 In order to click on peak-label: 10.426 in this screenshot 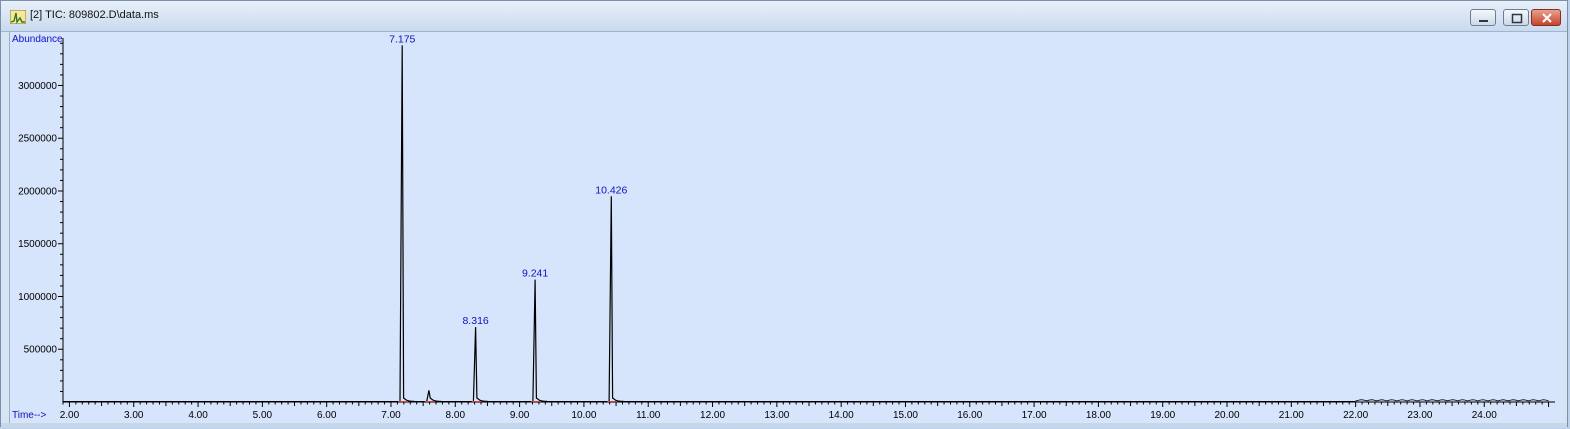, I will do `click(611, 190)`.